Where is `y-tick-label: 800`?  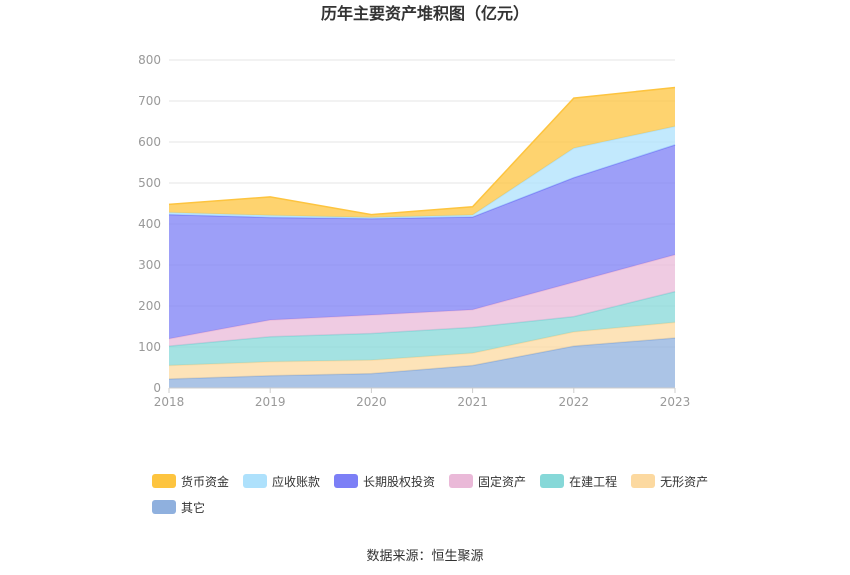
y-tick-label: 800 is located at coordinates (149, 60).